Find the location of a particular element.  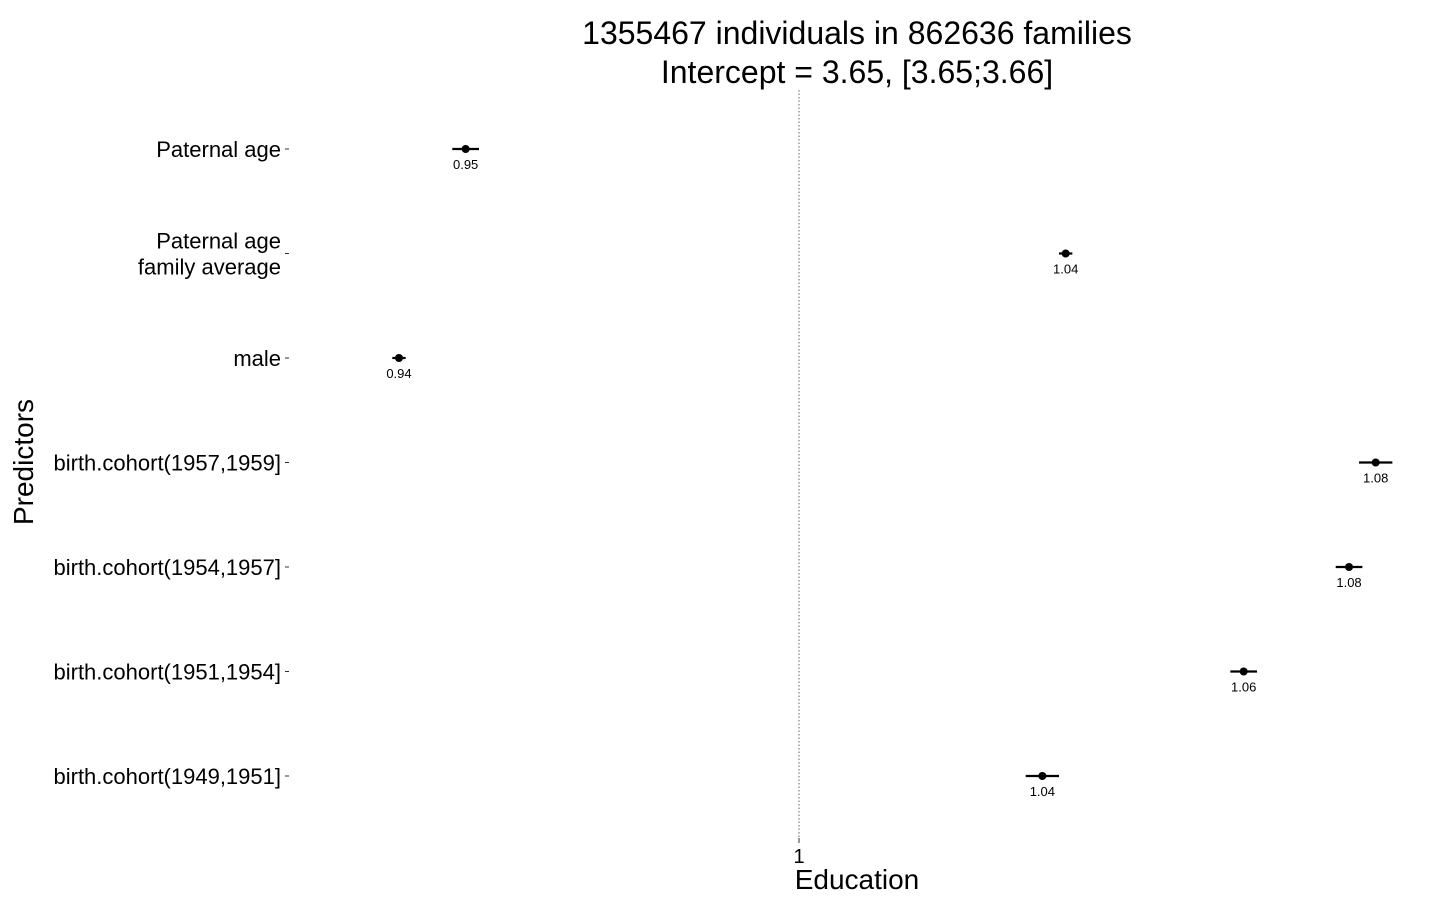

x-tick-label: 1 is located at coordinates (798, 857).